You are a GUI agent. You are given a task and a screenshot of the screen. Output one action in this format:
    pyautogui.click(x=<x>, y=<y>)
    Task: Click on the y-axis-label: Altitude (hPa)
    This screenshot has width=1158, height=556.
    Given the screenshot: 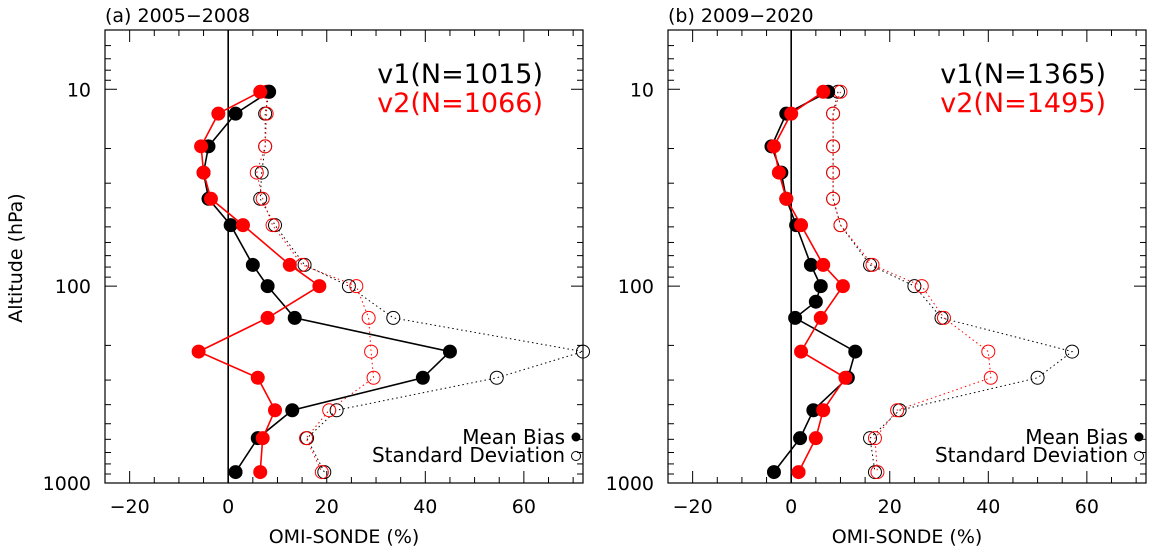 What is the action you would take?
    pyautogui.click(x=16, y=257)
    